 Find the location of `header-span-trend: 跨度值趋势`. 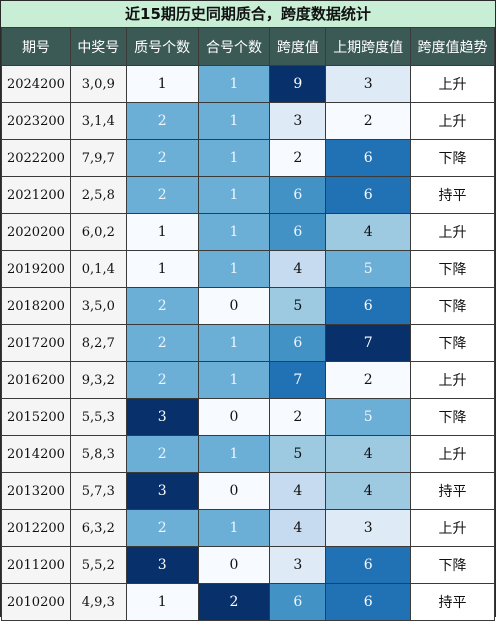

header-span-trend: 跨度值趋势 is located at coordinates (452, 46).